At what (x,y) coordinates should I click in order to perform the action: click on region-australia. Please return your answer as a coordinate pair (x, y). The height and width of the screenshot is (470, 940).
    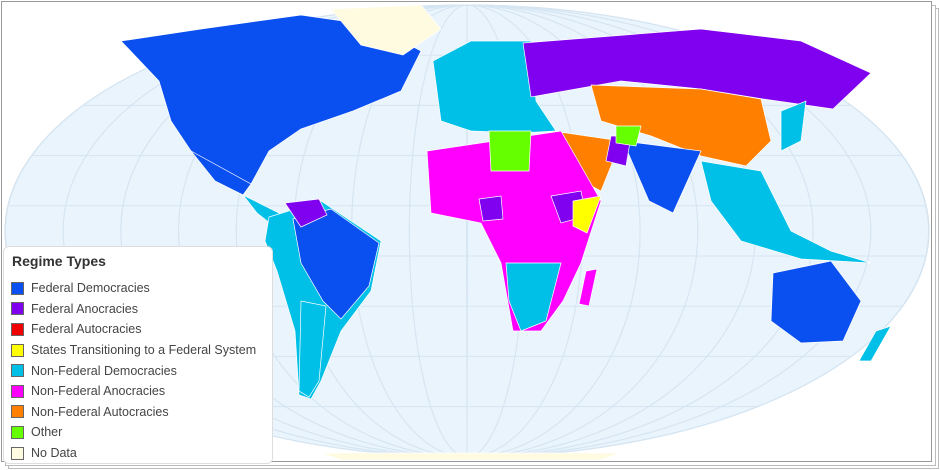
    Looking at the image, I should click on (816, 302).